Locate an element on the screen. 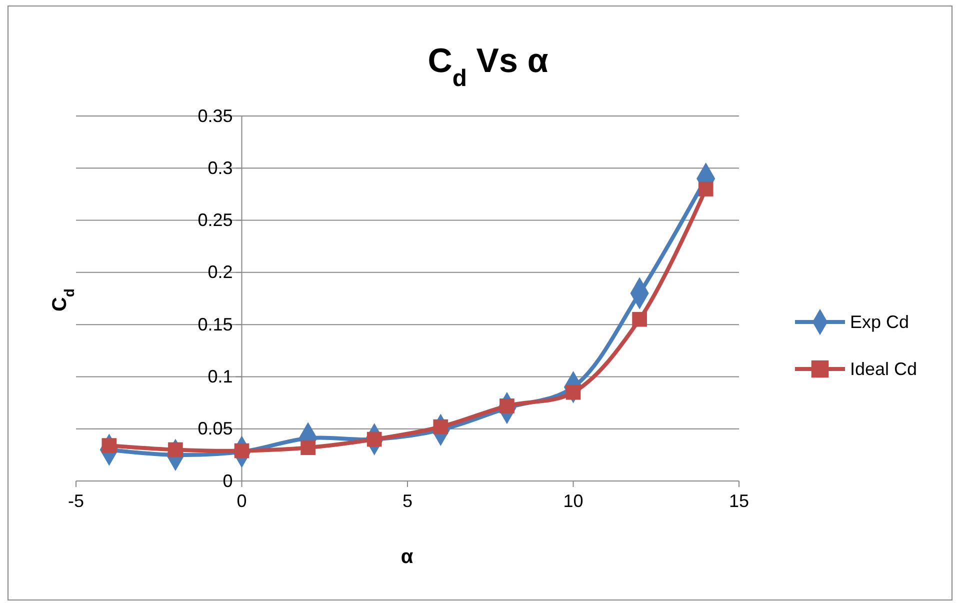 The image size is (960, 603). chart-title: C$_{d}$ Vs α is located at coordinates (488, 67).